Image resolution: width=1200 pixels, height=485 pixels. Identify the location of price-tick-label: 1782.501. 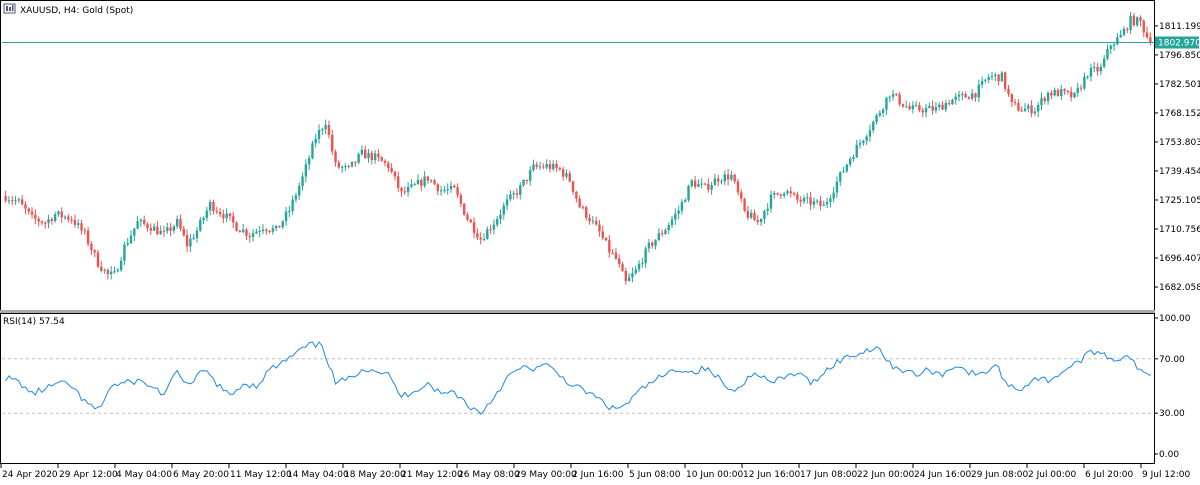
(1179, 85).